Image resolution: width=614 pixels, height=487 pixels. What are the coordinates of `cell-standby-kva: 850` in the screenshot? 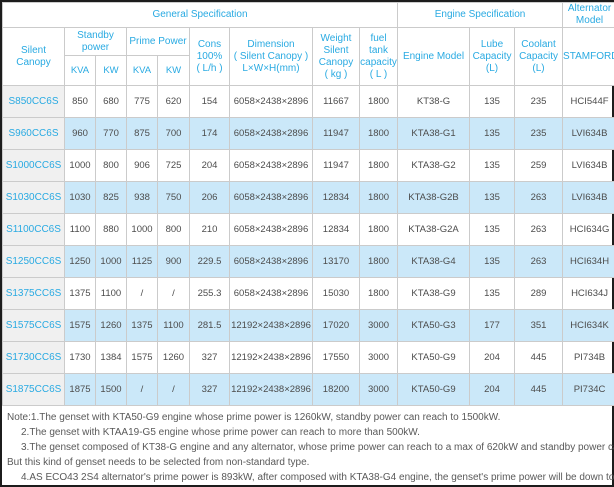 It's located at (80, 101).